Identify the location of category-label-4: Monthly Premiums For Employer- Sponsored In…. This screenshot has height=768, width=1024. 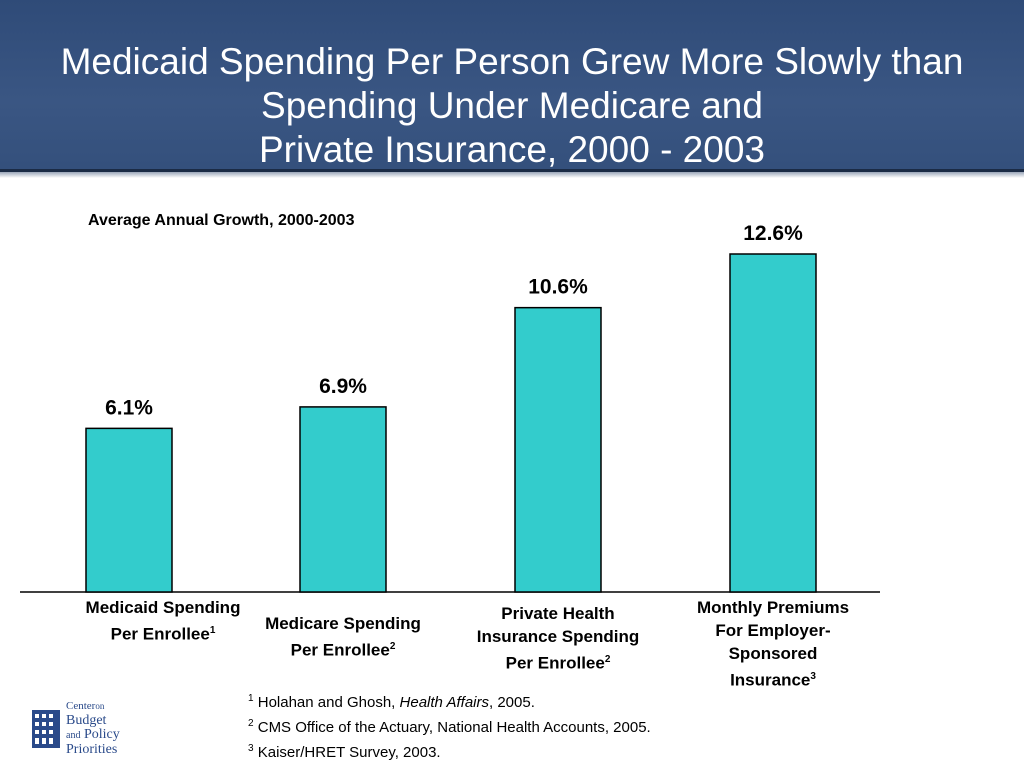
(773, 644).